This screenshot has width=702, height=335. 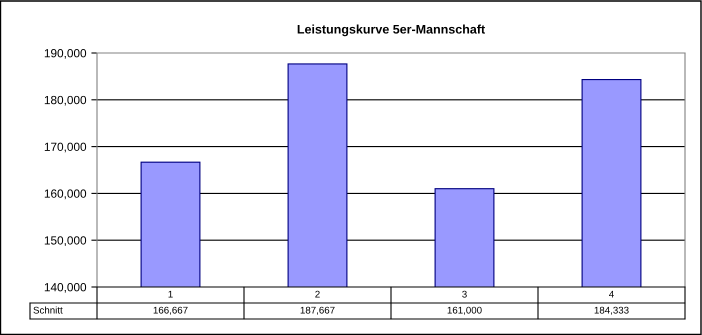 I want to click on chart-title: Leistungskurve 5er-Mannschaft, so click(x=391, y=30).